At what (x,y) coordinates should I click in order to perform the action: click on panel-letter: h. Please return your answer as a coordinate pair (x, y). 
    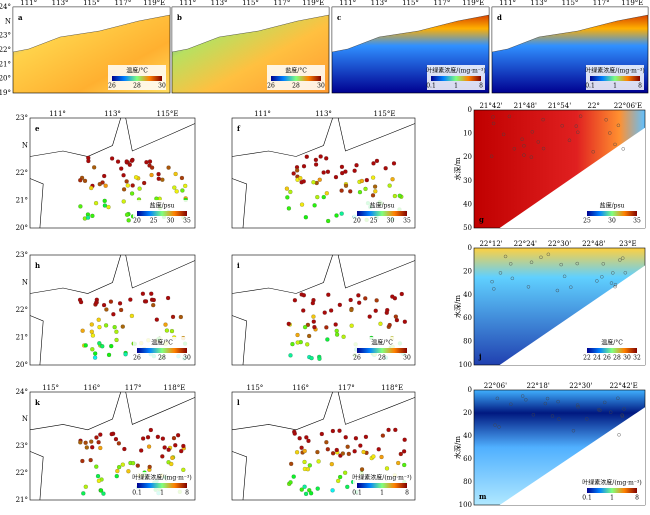
    Looking at the image, I should click on (37, 265).